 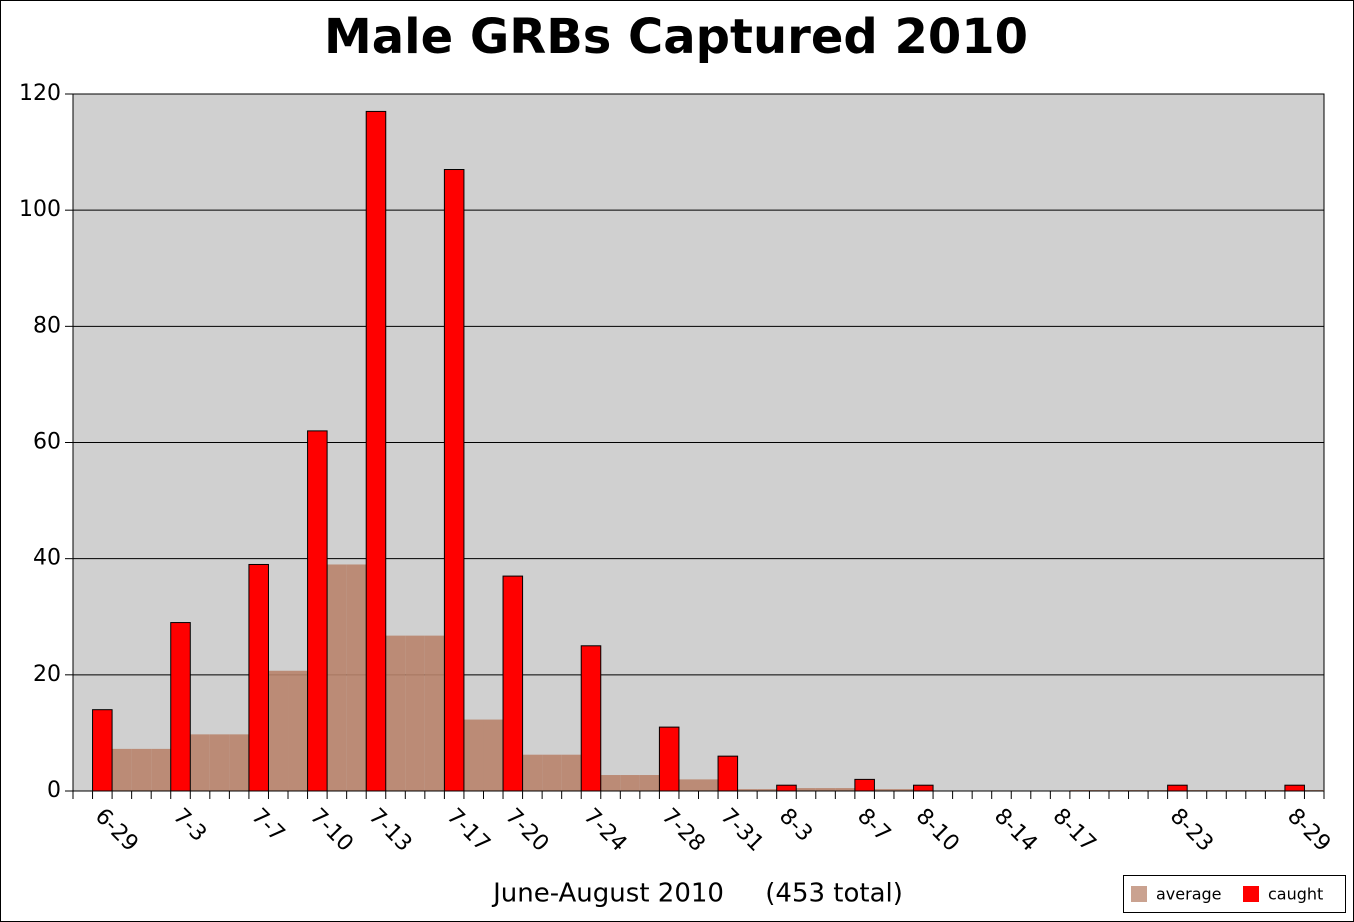 What do you see at coordinates (47, 674) in the screenshot?
I see `y-tick-label: 20` at bounding box center [47, 674].